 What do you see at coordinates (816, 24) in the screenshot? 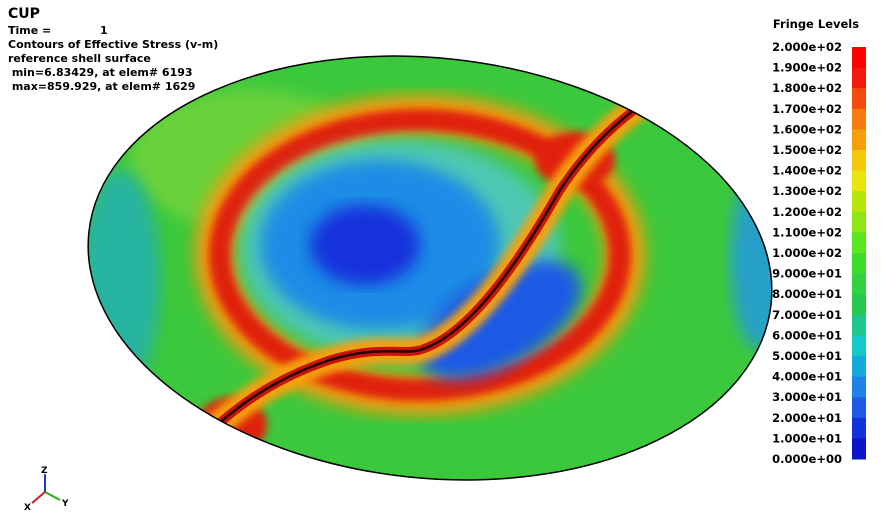
I see `legend-title: Fringe Levels` at bounding box center [816, 24].